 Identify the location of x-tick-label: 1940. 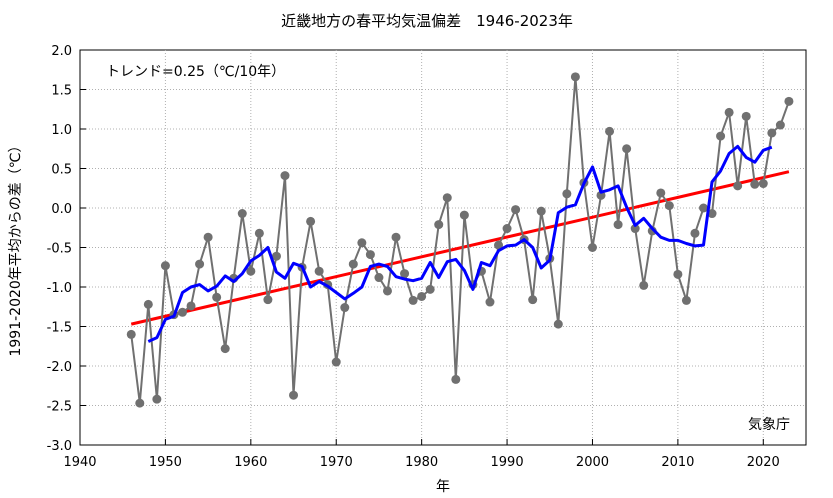
(79, 462).